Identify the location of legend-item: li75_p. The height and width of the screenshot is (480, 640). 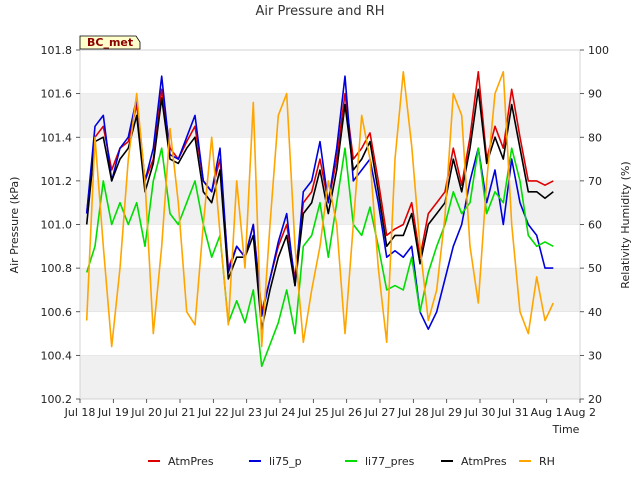
(275, 461).